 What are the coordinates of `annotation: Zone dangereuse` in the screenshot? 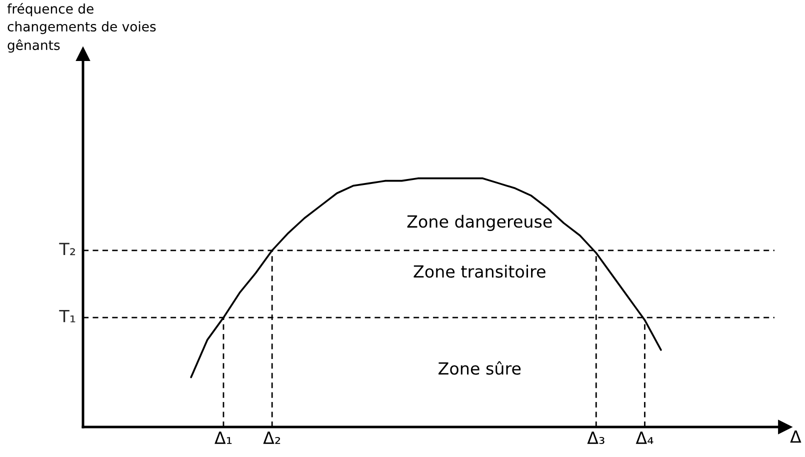 It's located at (479, 223).